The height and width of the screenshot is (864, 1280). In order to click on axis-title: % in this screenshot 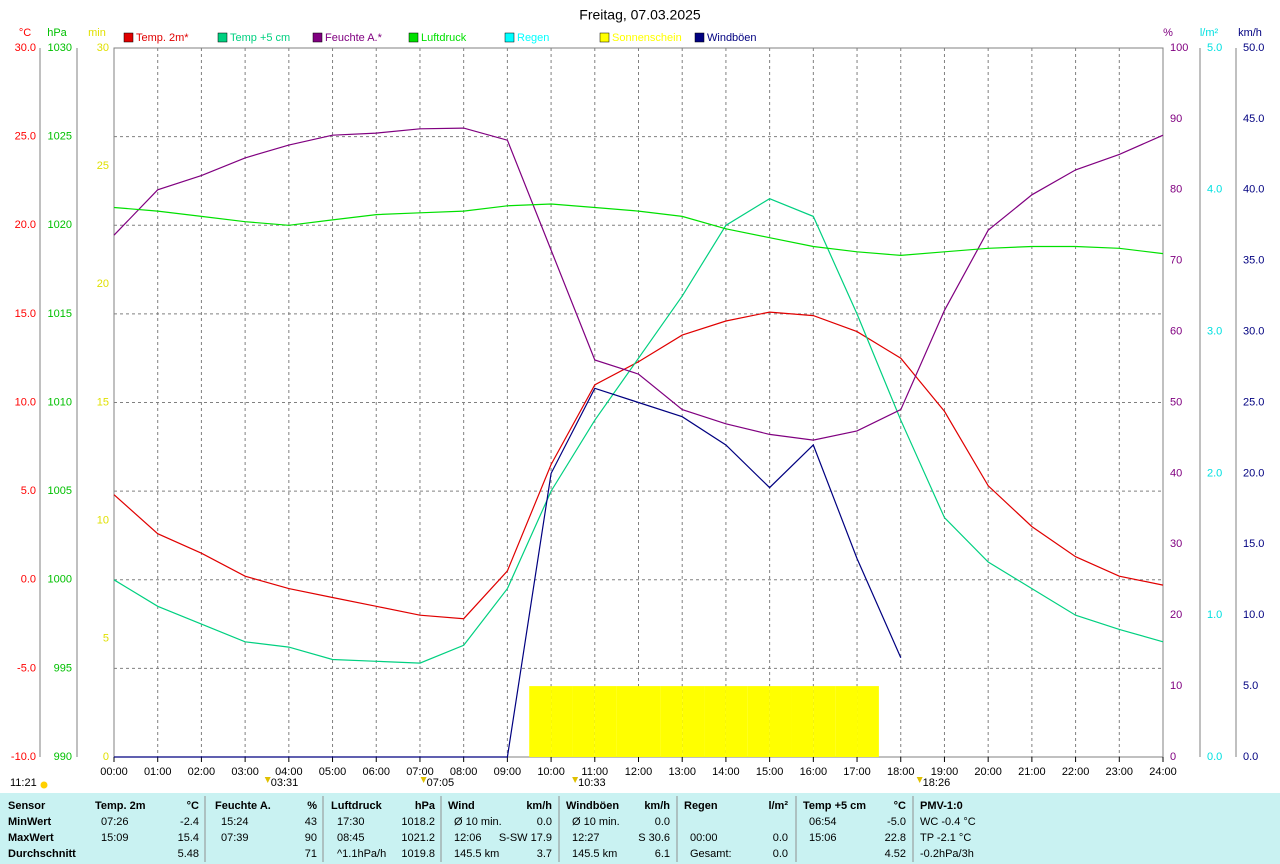, I will do `click(1168, 33)`.